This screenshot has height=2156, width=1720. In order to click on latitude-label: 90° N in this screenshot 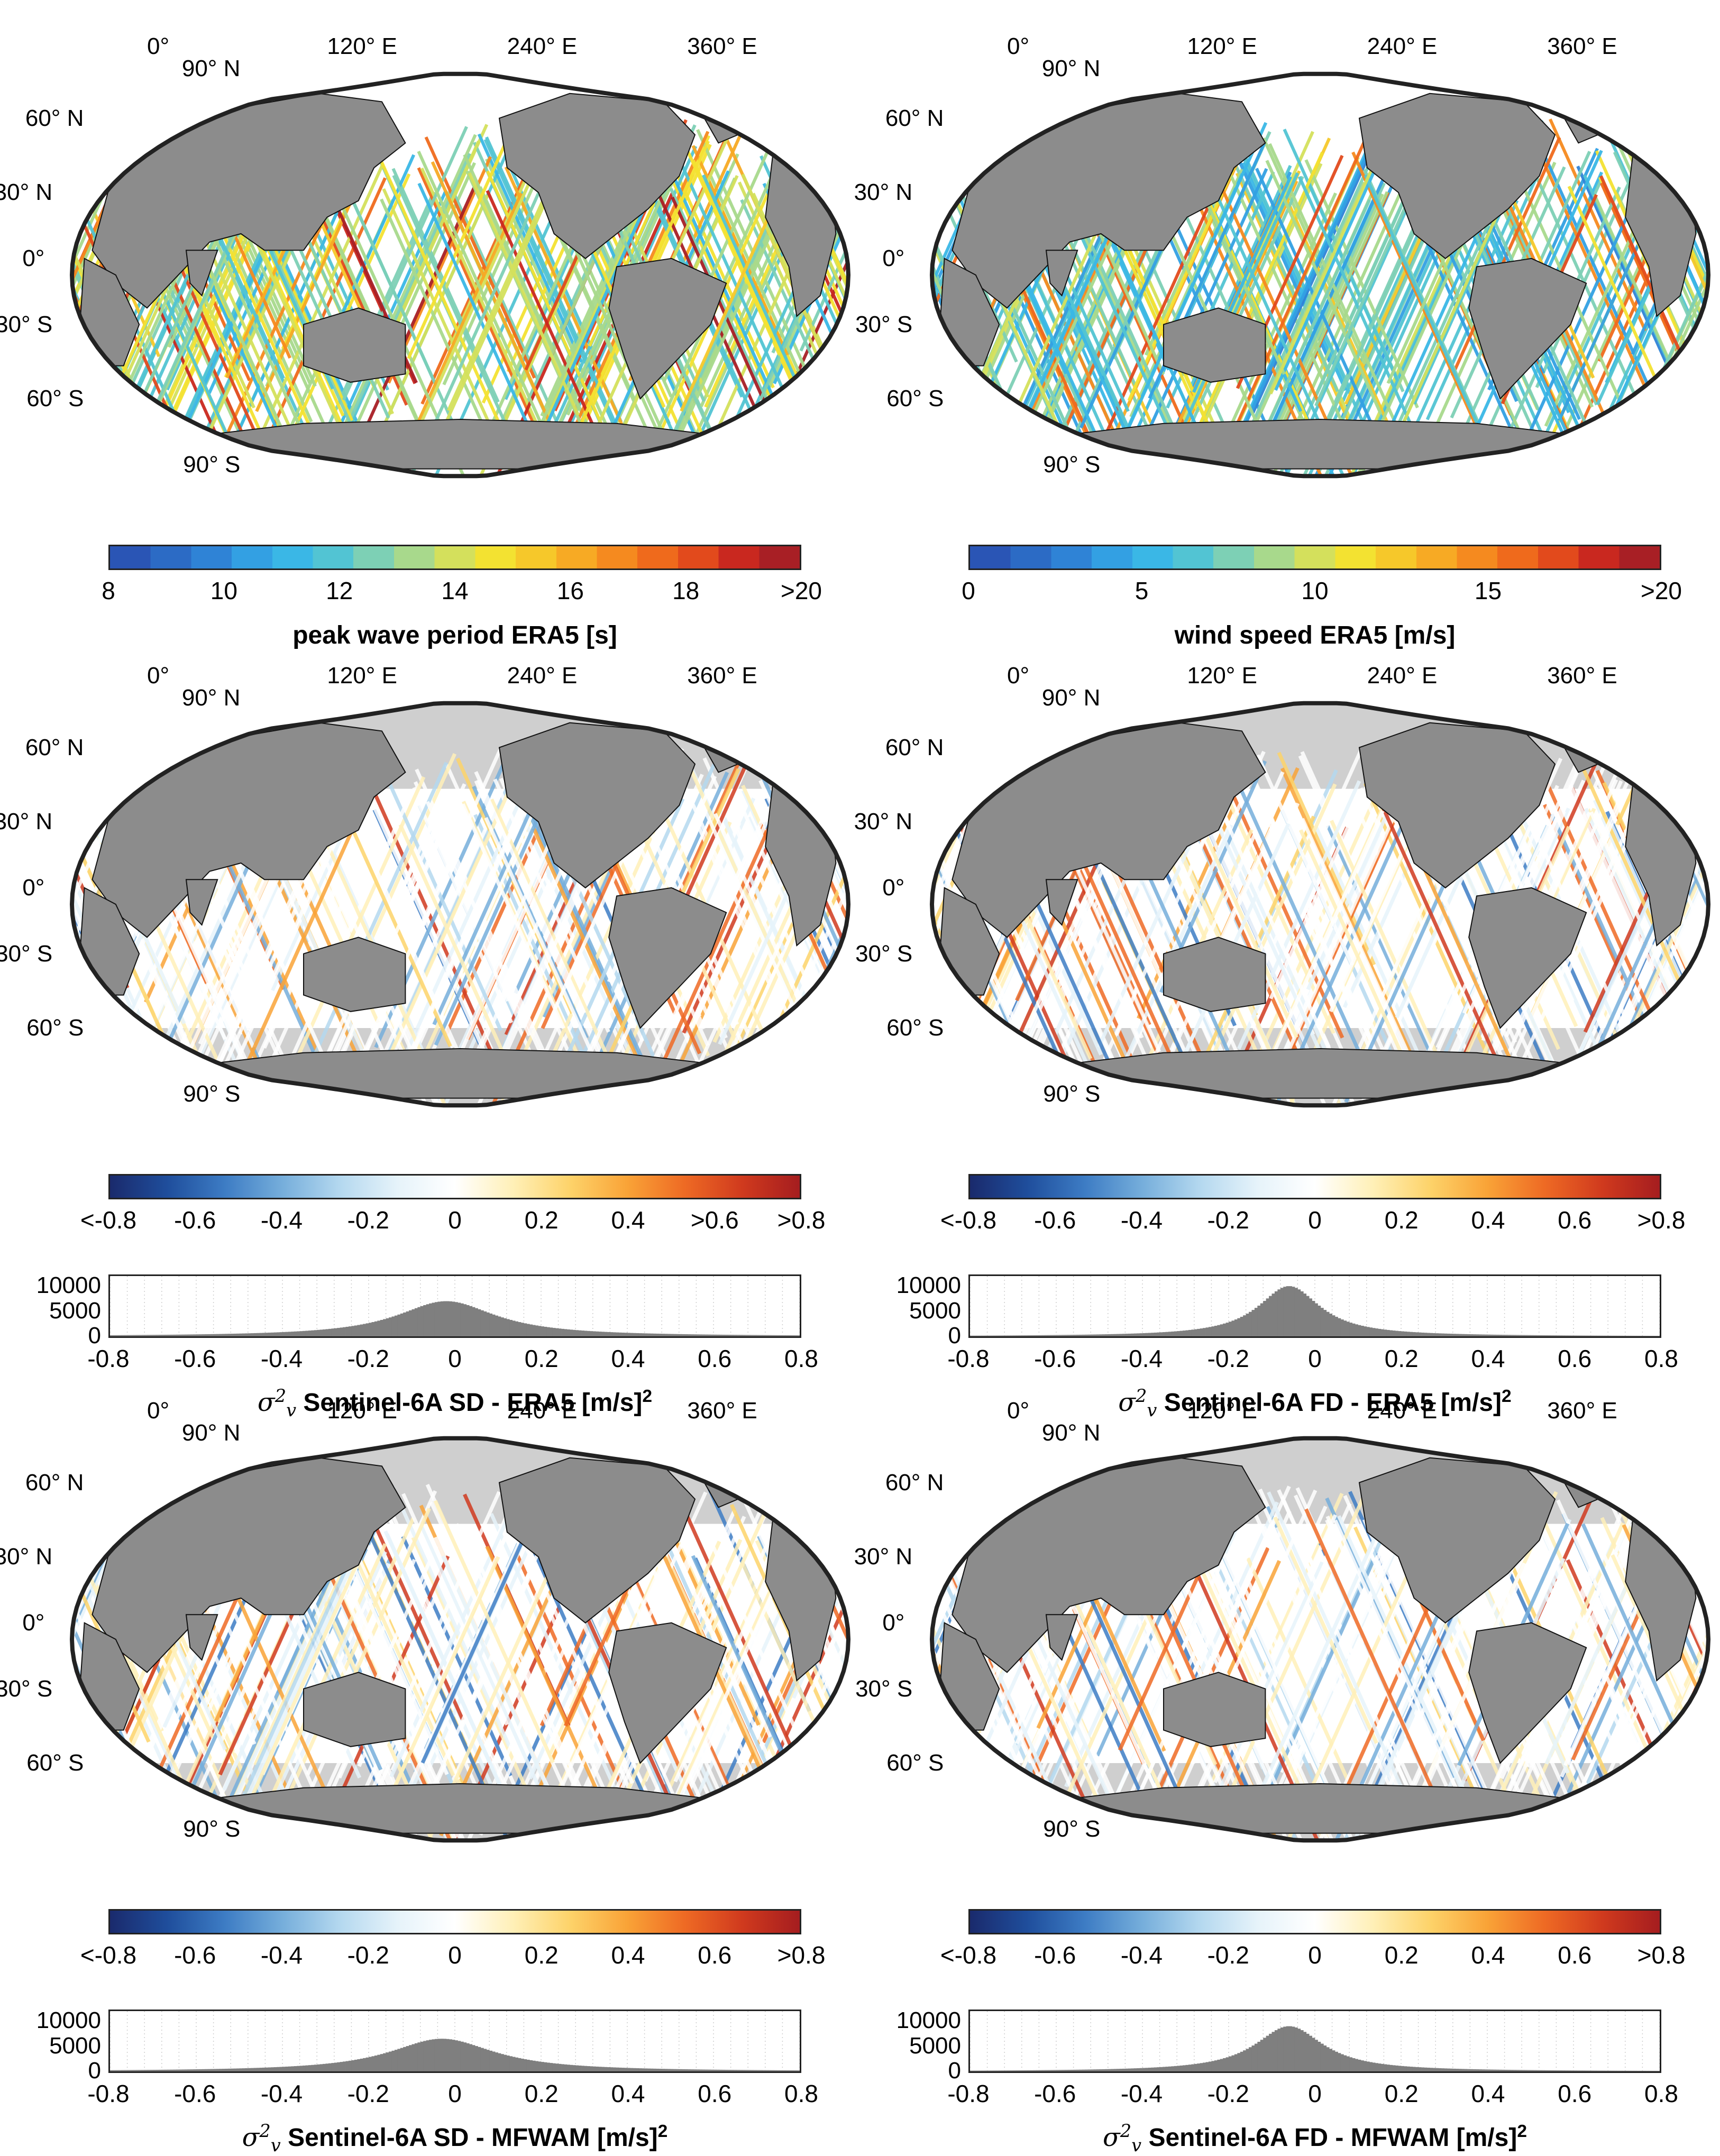, I will do `click(211, 698)`.